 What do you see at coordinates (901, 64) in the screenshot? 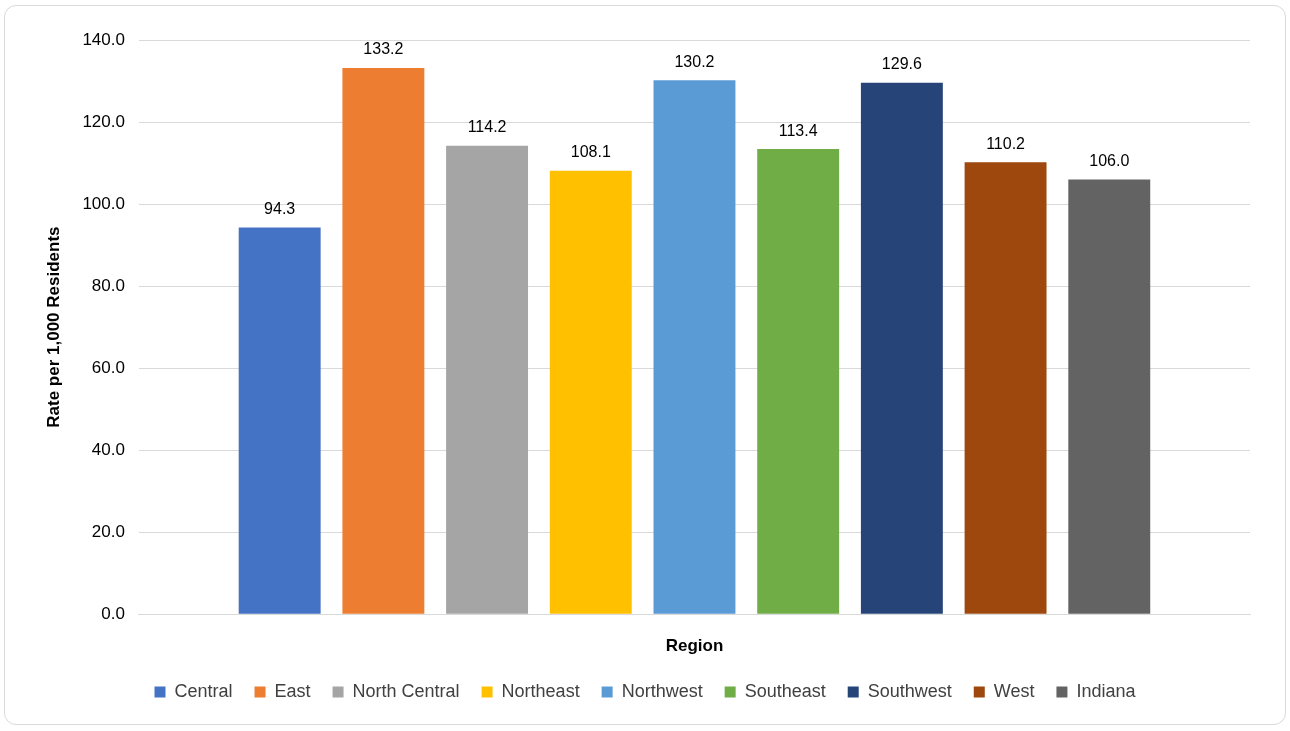
I see `data-label: 129.6` at bounding box center [901, 64].